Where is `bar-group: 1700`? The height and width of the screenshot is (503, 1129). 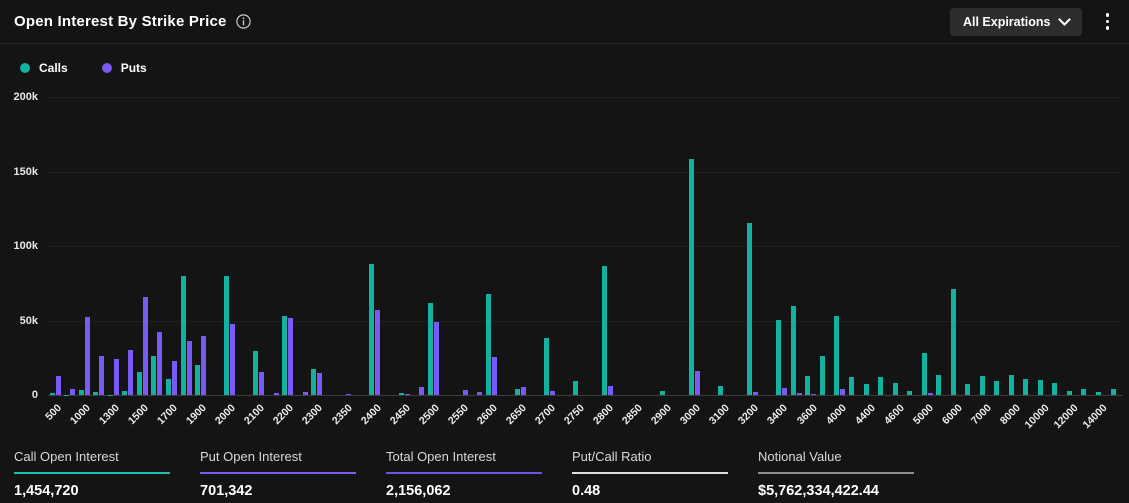
bar-group: 1700 is located at coordinates (167, 262).